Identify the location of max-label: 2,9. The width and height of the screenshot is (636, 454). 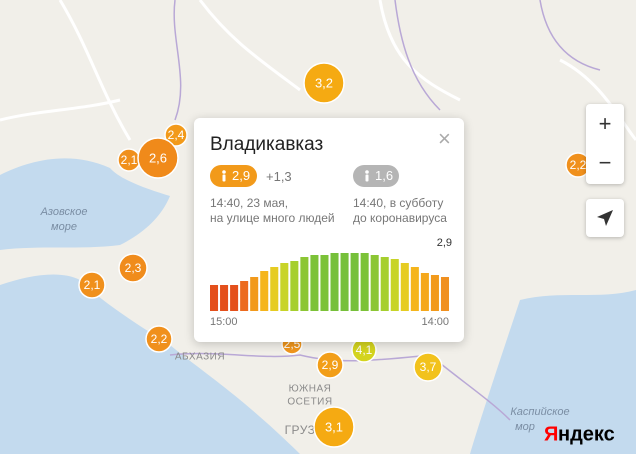
(444, 243).